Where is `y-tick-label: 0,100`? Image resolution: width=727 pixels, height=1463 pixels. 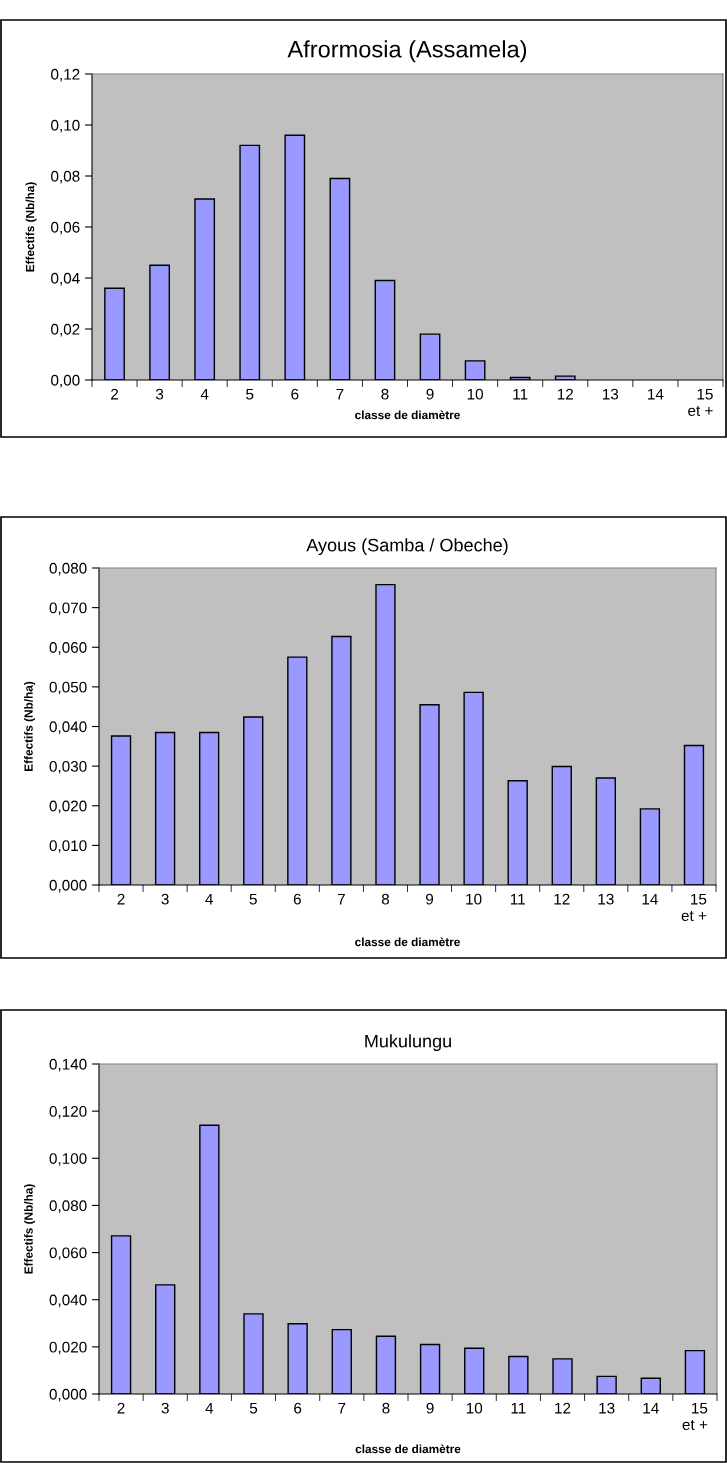
y-tick-label: 0,100 is located at coordinates (68, 1159).